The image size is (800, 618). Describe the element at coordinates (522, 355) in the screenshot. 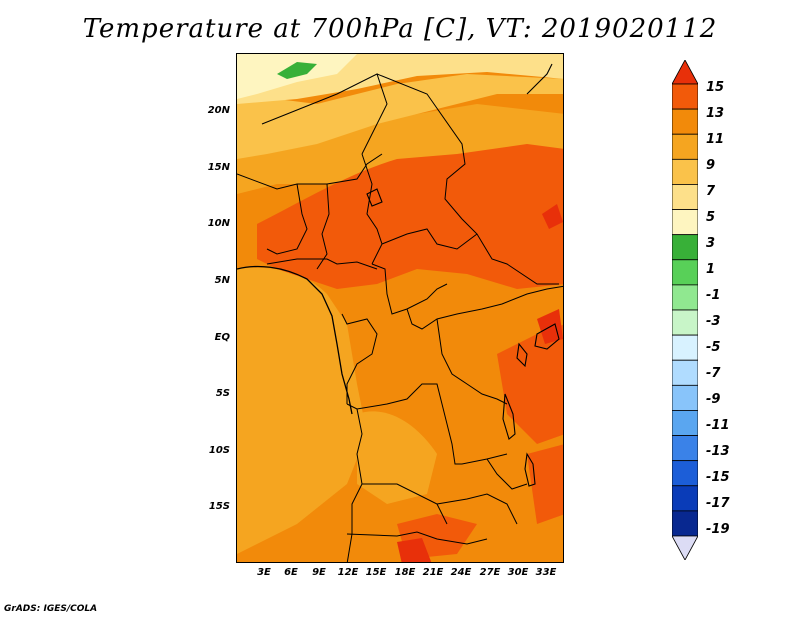

I see `lake-albert` at that location.